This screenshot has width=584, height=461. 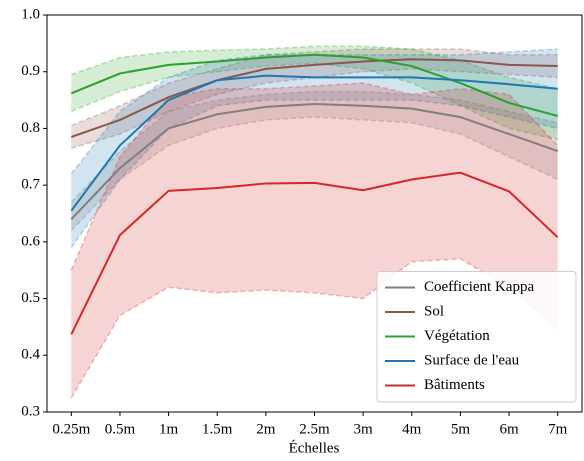 What do you see at coordinates (169, 429) in the screenshot?
I see `x-tick-label: 1m` at bounding box center [169, 429].